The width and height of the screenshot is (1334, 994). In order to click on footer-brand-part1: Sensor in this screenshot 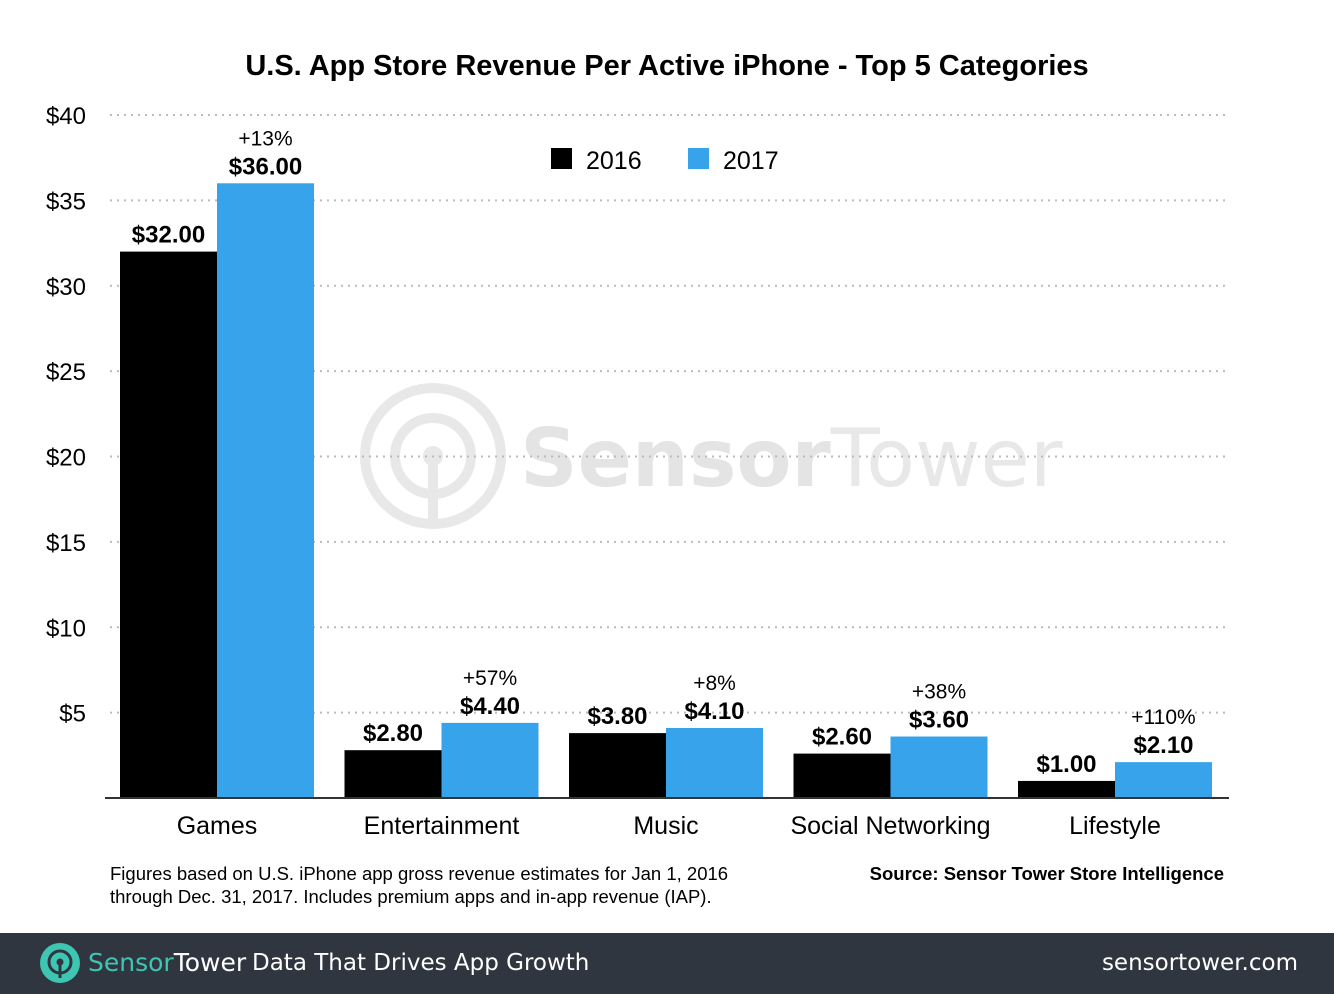, I will do `click(131, 962)`.